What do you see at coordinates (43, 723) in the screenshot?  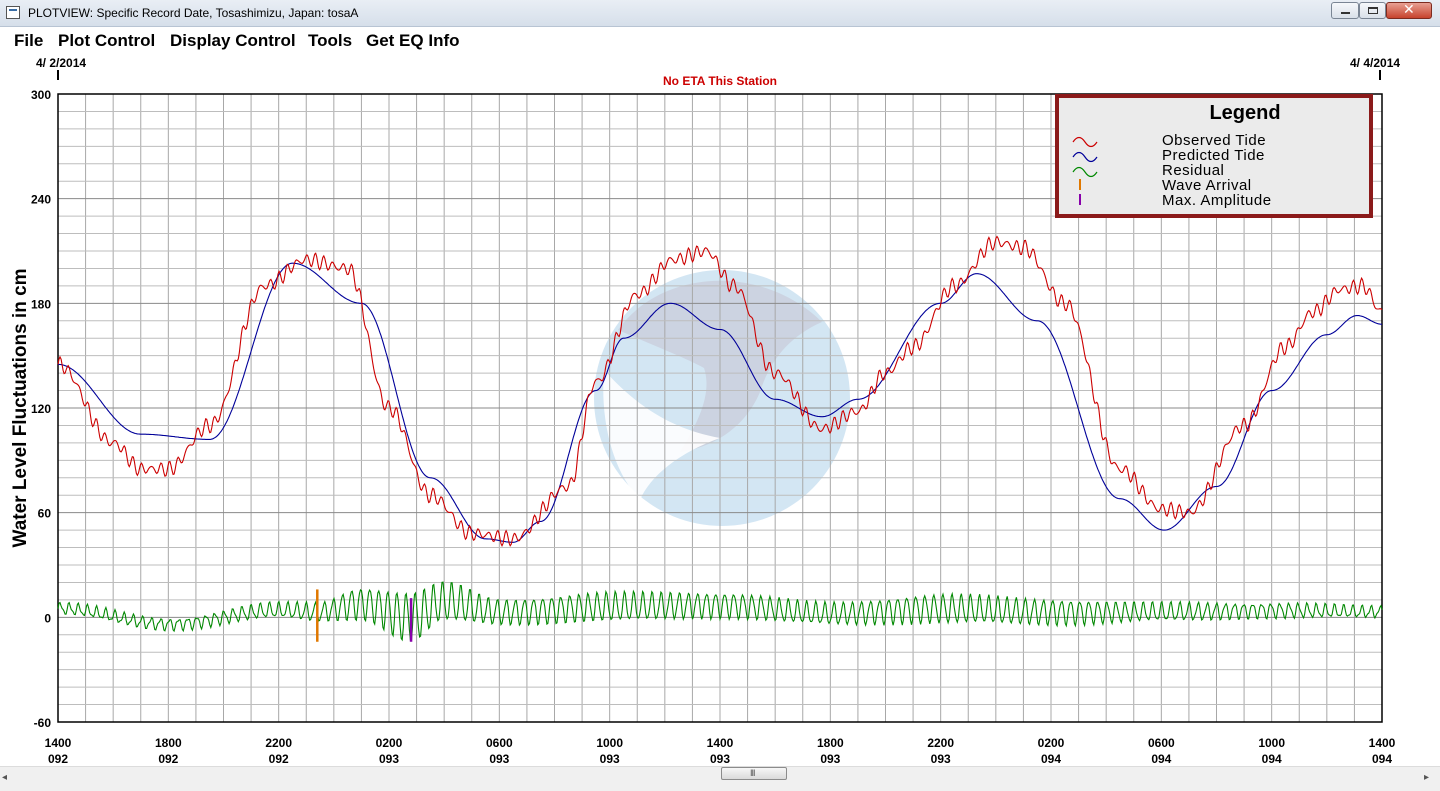 I see `y-tick-label: -60` at bounding box center [43, 723].